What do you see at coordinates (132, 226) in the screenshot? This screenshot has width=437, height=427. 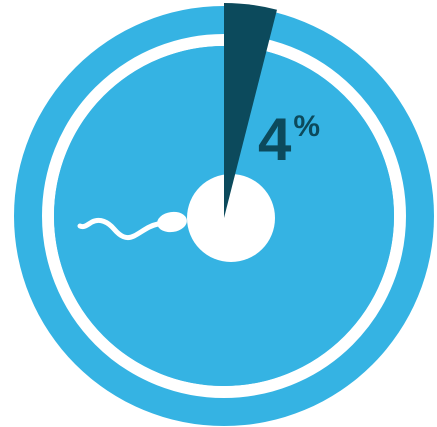 I see `sperm-cell-icon` at bounding box center [132, 226].